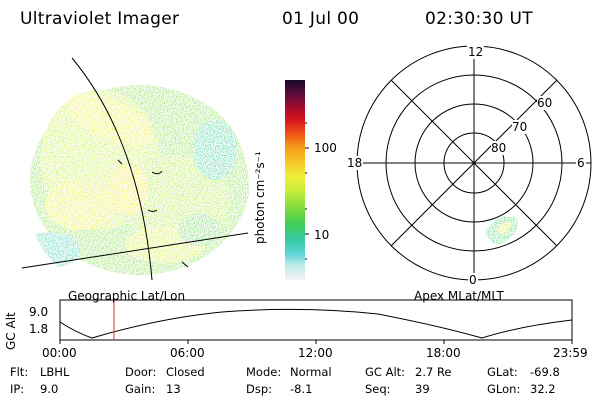  I want to click on mlt-label-18: 18, so click(355, 163).